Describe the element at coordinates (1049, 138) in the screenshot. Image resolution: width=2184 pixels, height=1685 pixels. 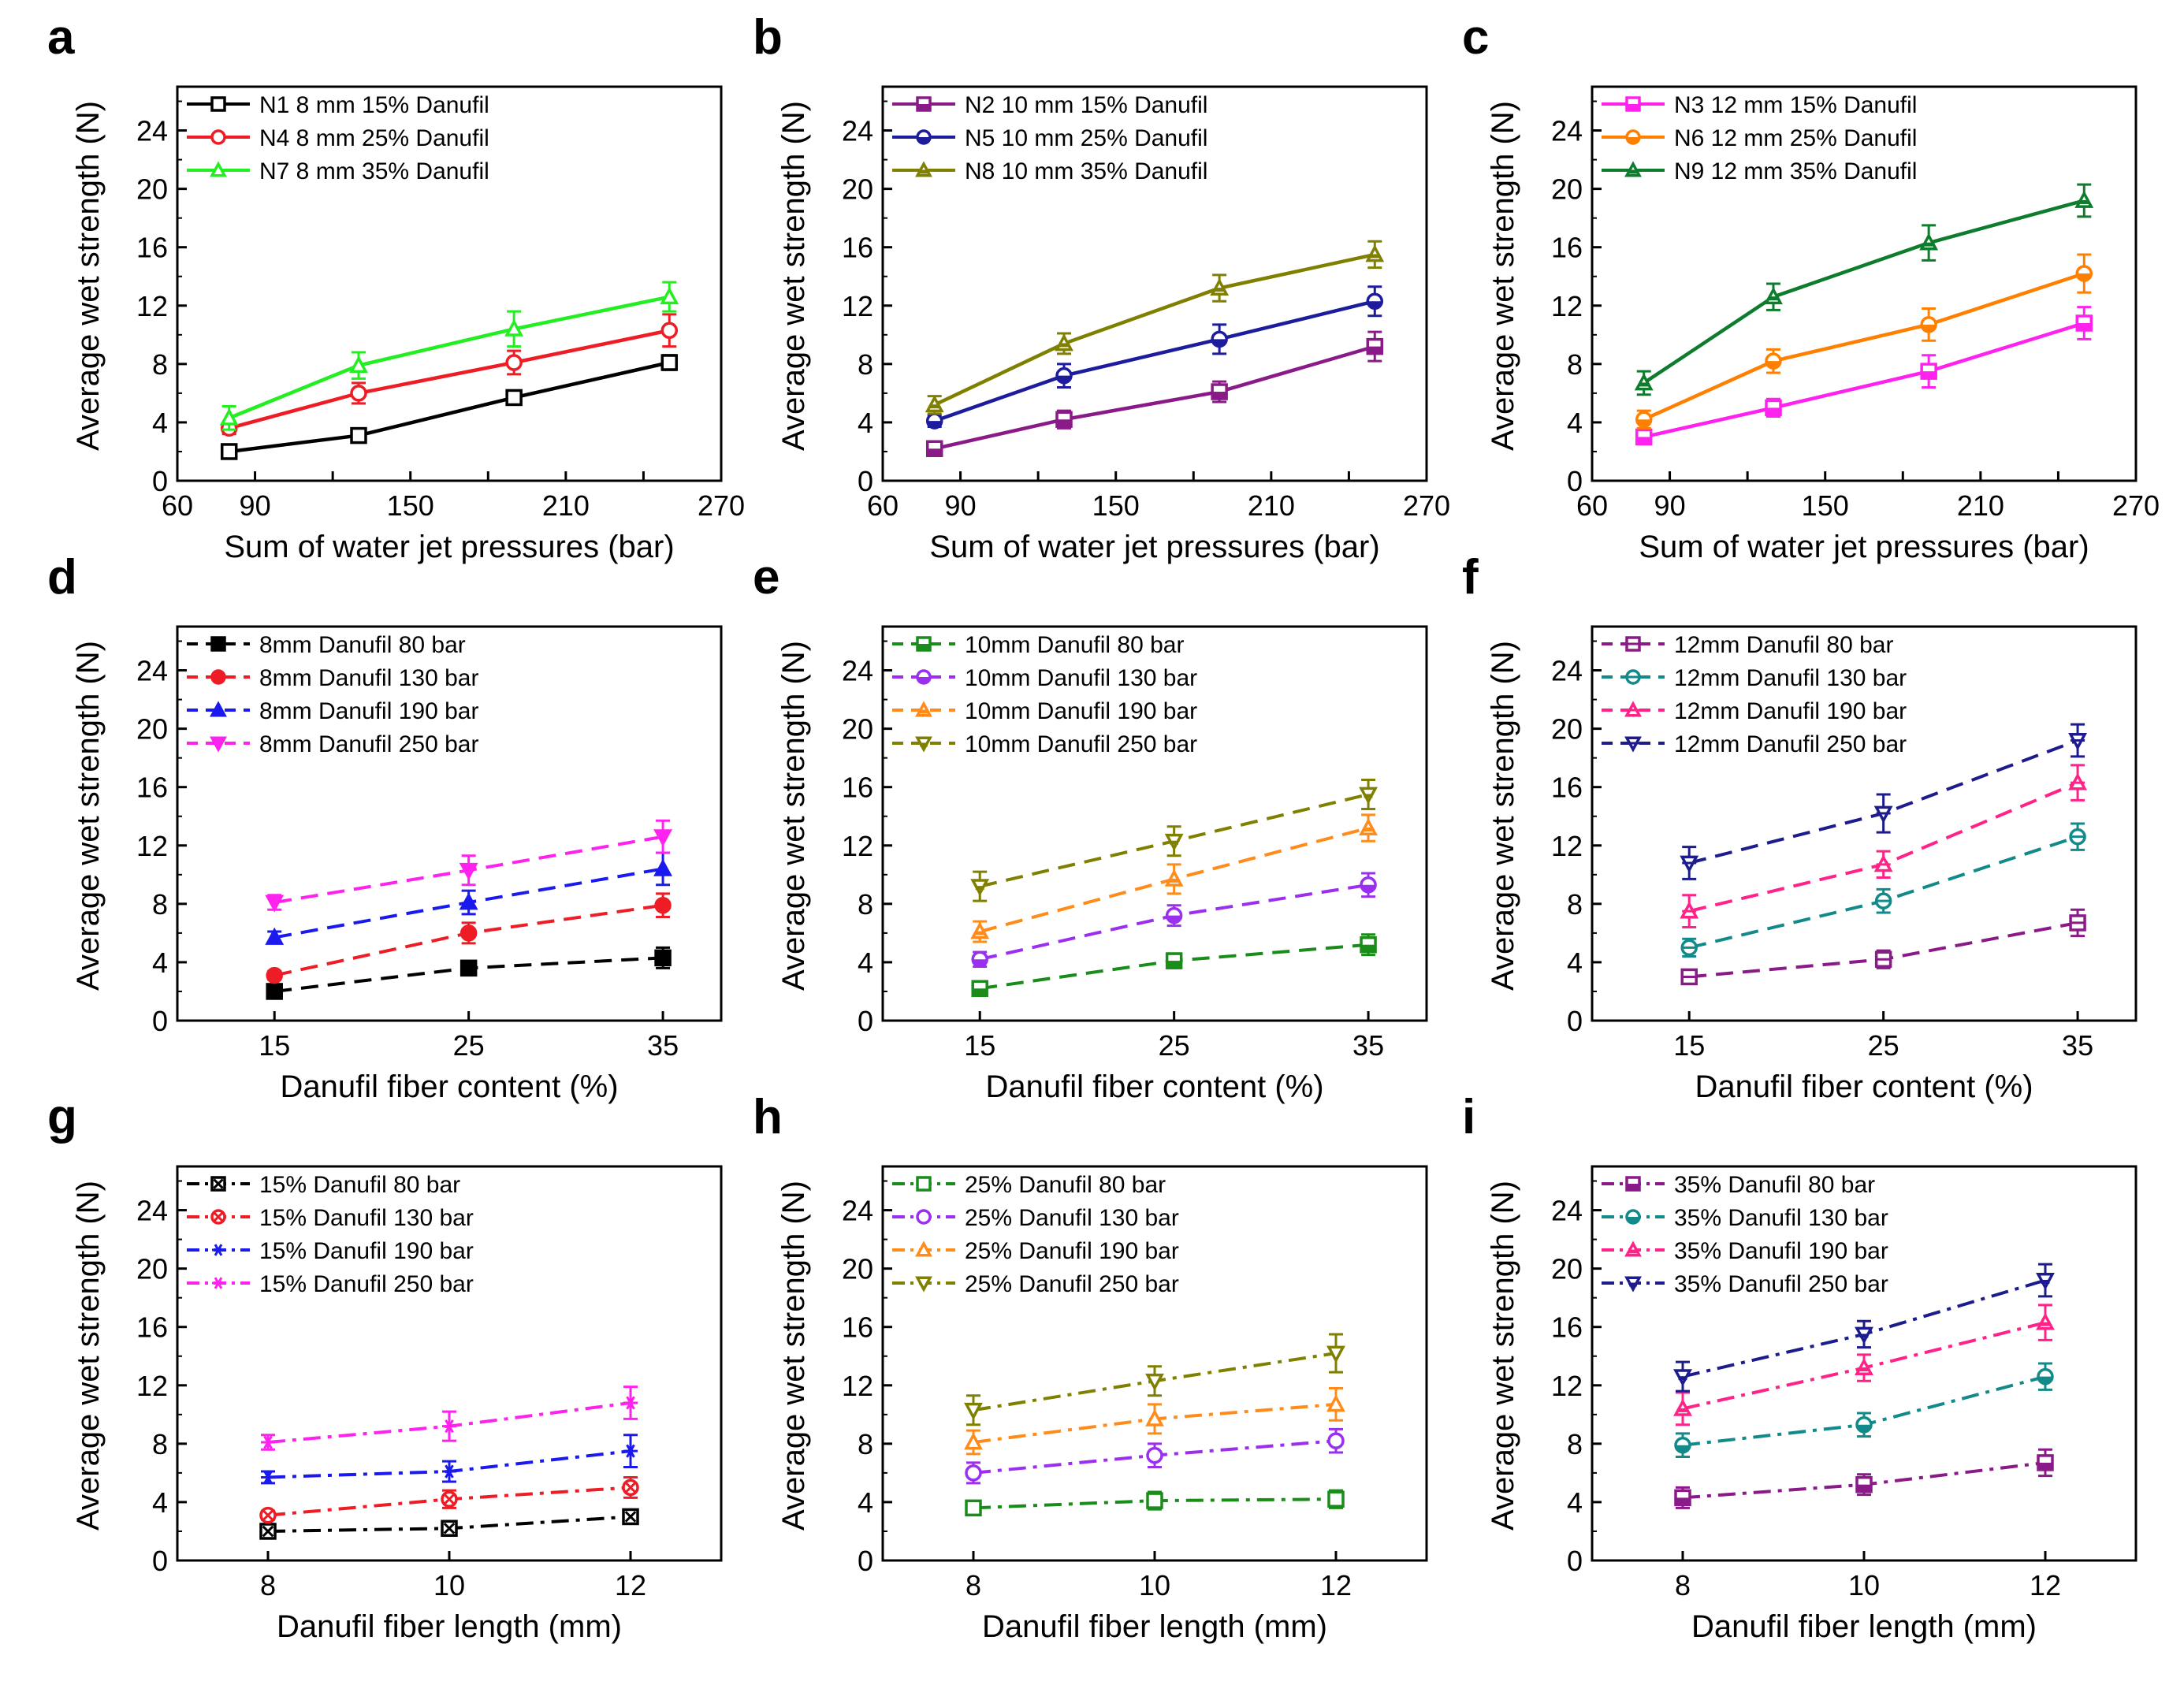
I see `legend-entry: N5 10 mm 25% Danufil` at that location.